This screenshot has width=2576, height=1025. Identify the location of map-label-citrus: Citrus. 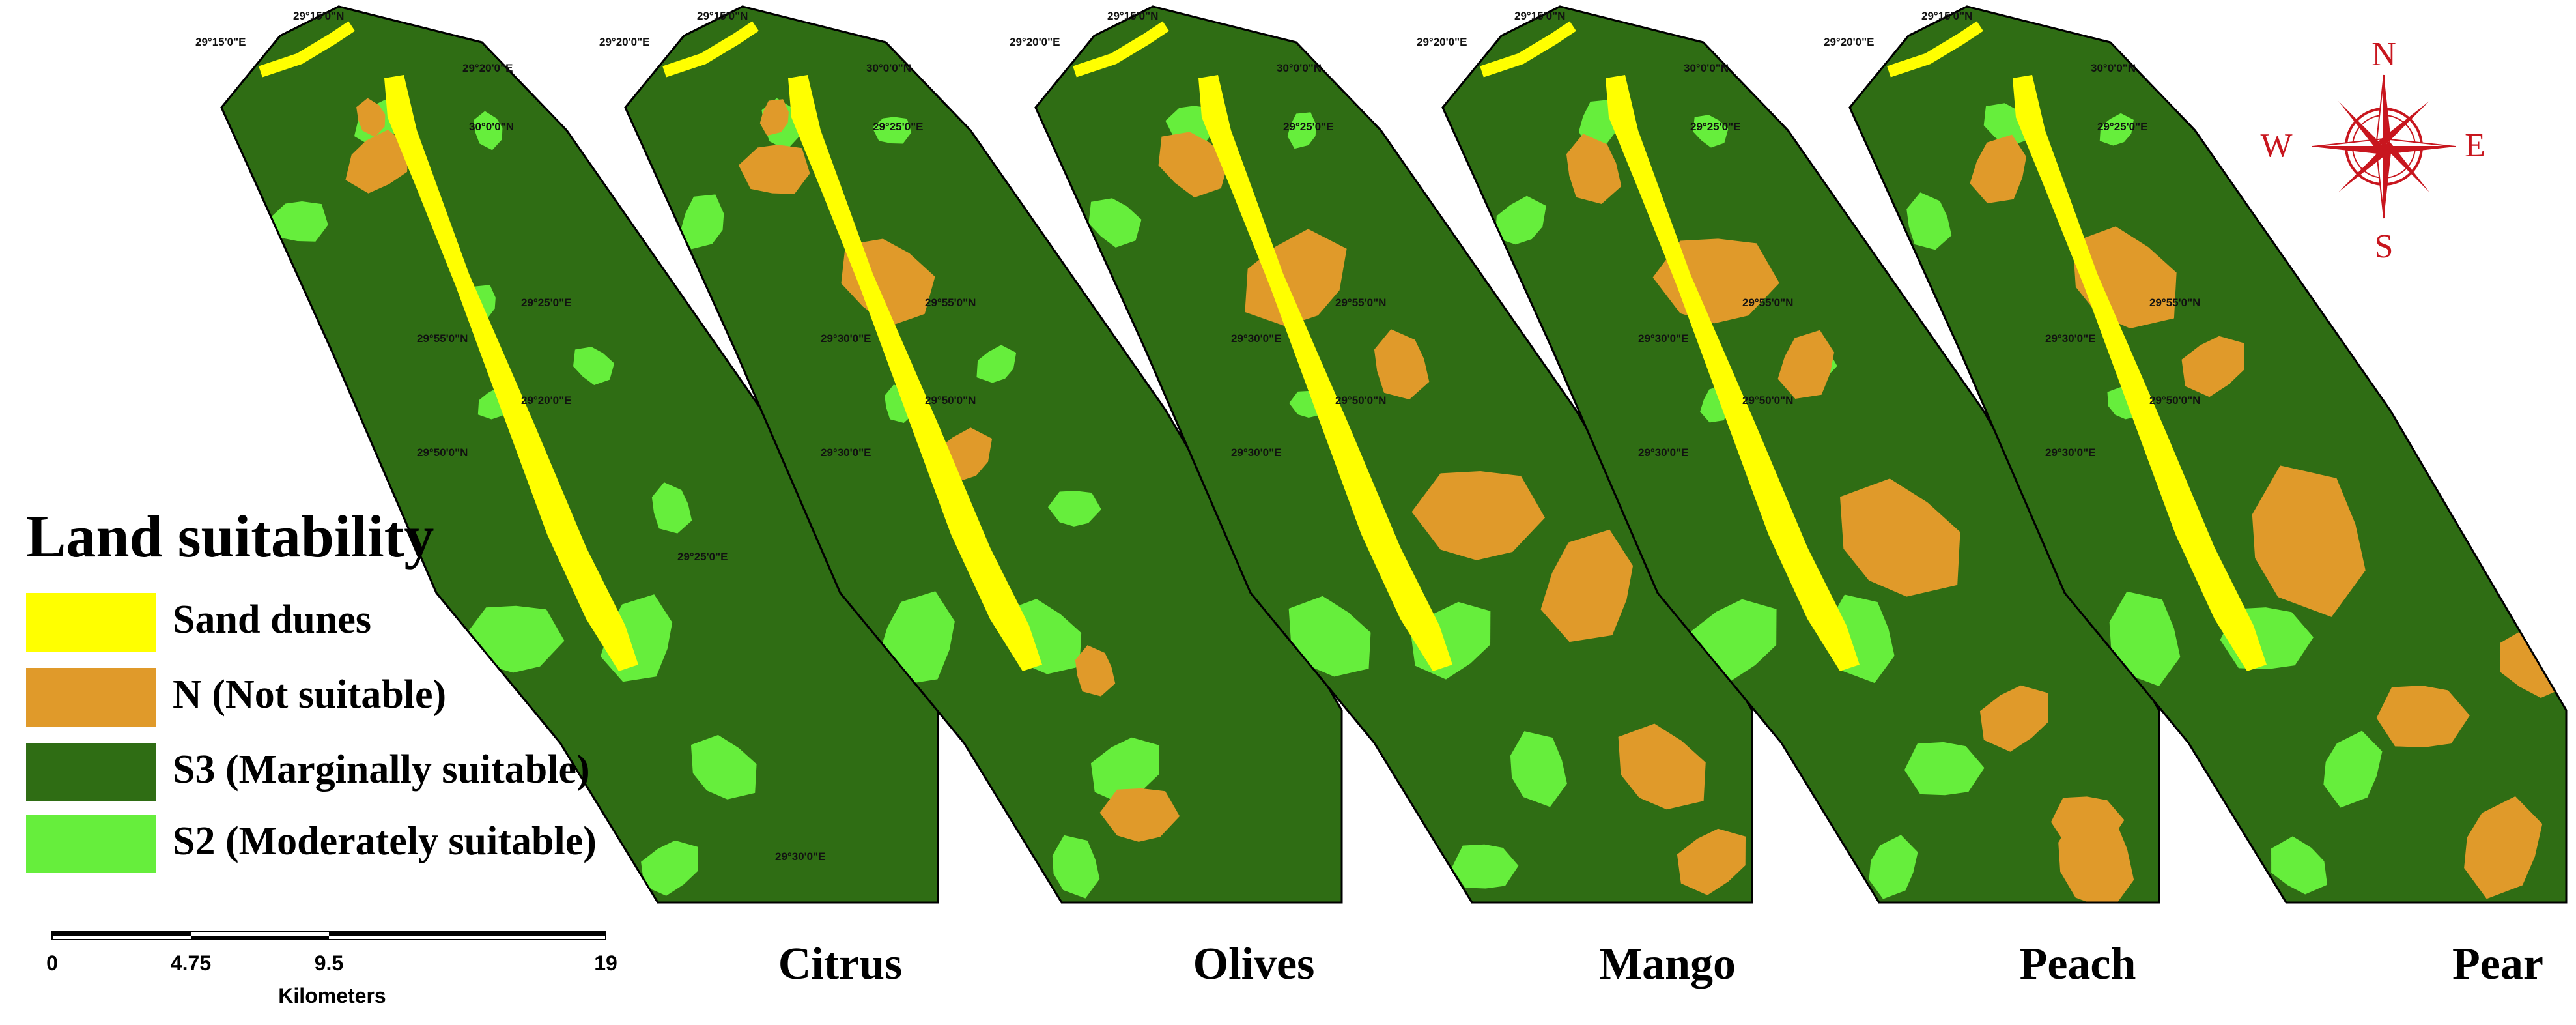
(840, 964).